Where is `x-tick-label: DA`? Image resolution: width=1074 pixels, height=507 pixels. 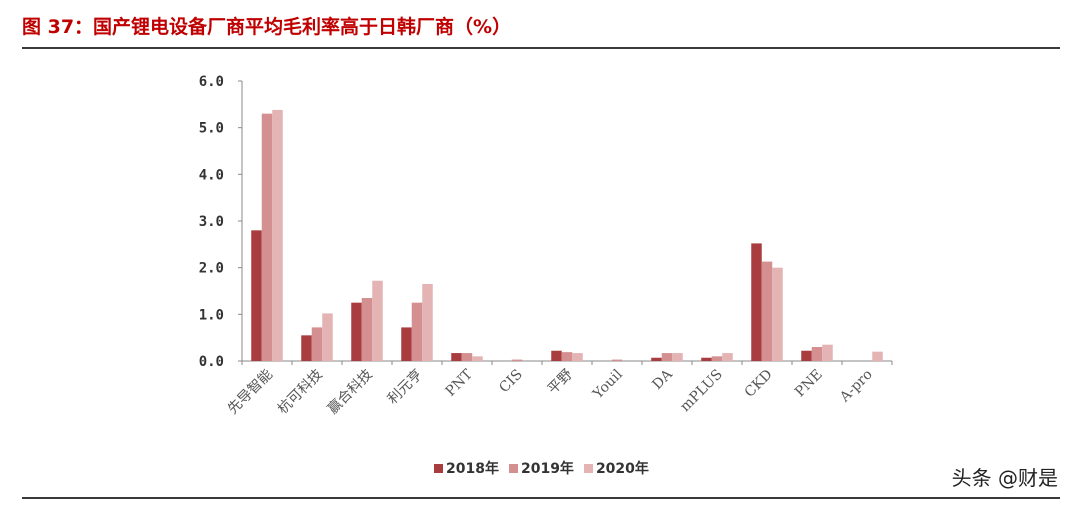 x-tick-label: DA is located at coordinates (662, 379).